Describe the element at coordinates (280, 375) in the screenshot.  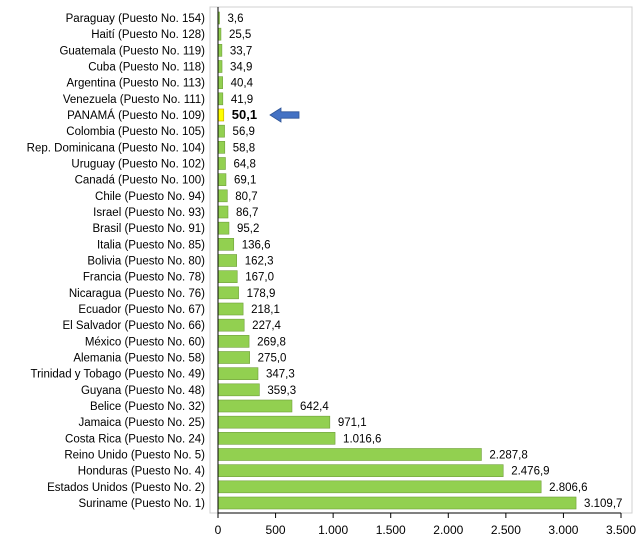
I see `value-label: 347,3` at that location.